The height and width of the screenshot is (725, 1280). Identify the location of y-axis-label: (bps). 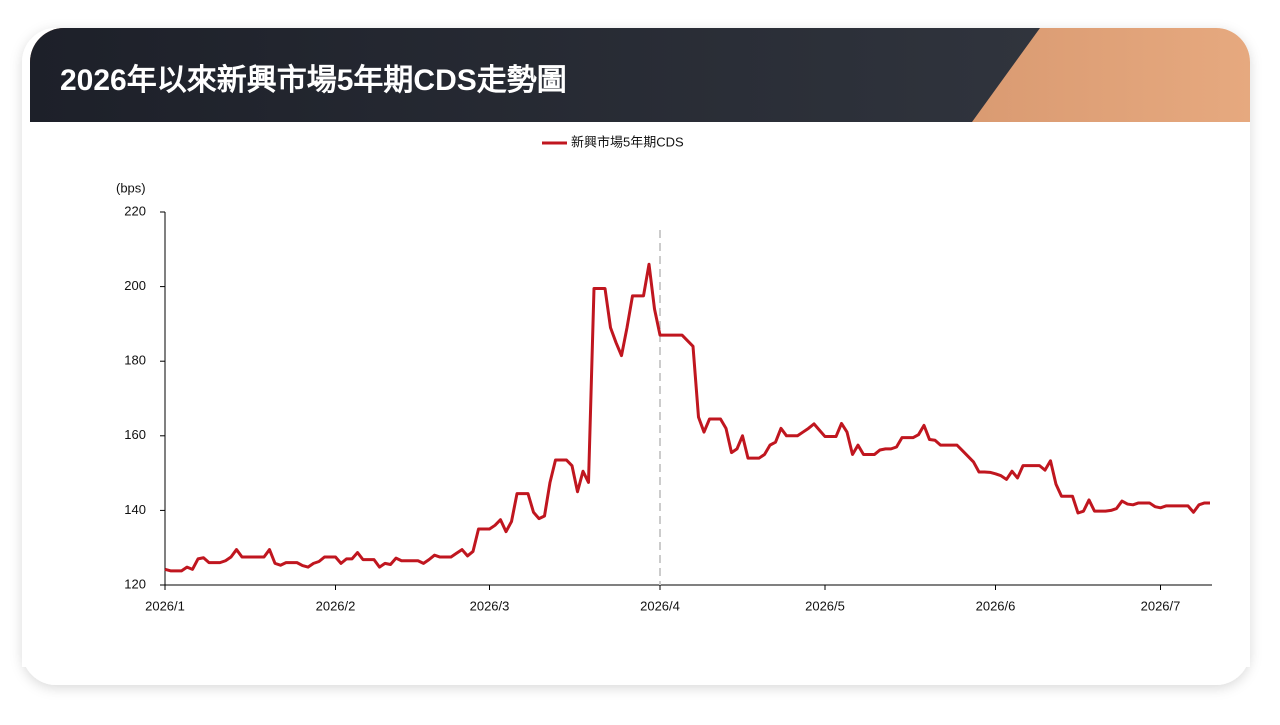
(131, 187).